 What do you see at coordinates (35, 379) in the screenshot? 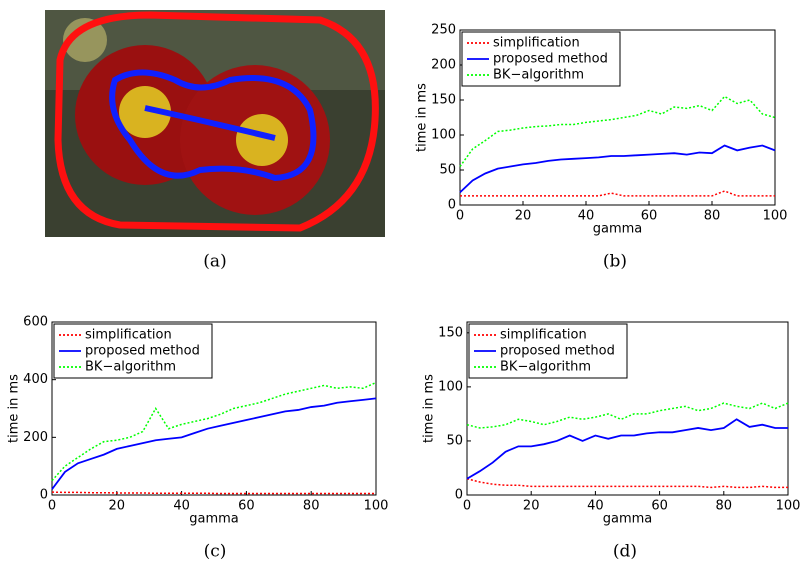
I see `y-tick-label: 400` at bounding box center [35, 379].